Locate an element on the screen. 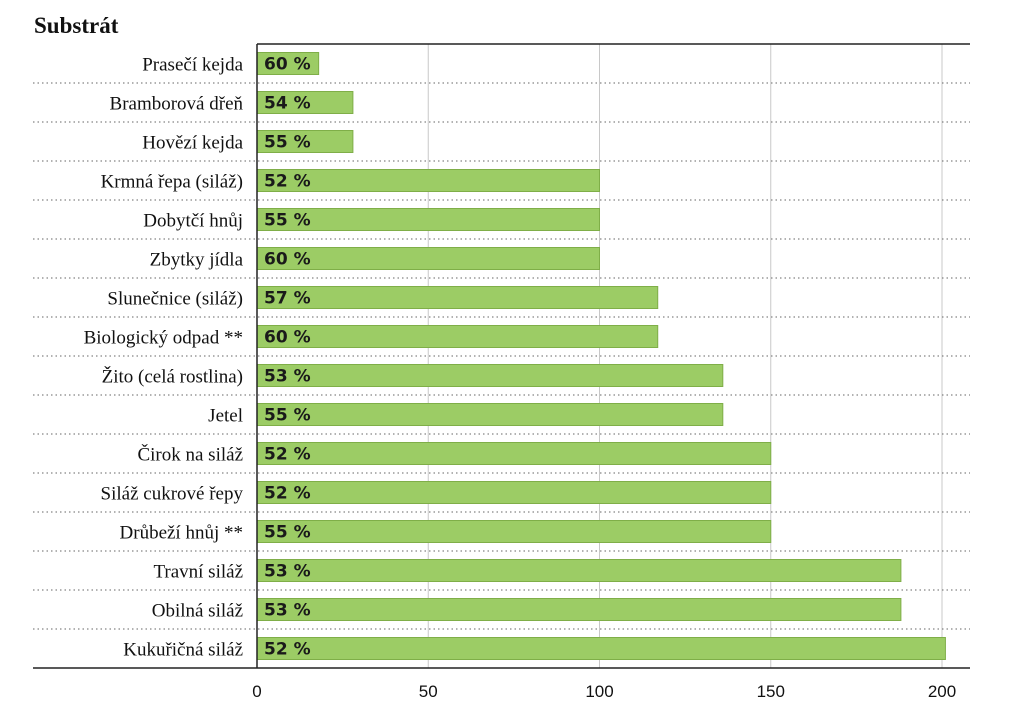 The width and height of the screenshot is (1024, 706). category-label: Biologický odpad ** is located at coordinates (163, 338).